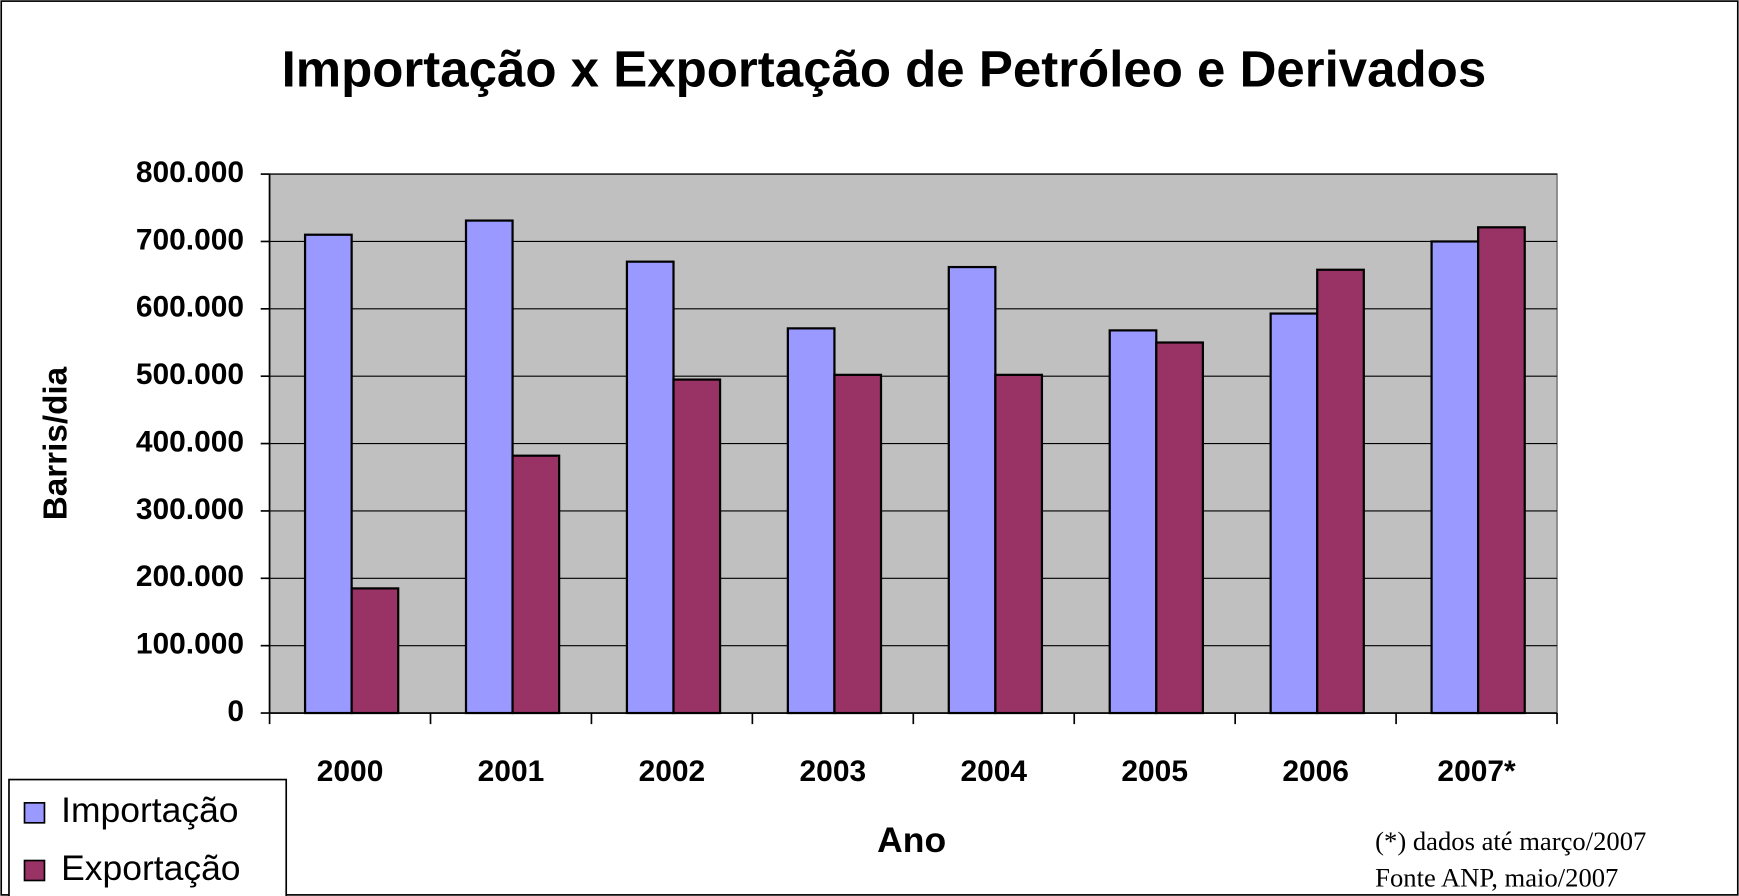 Image resolution: width=1739 pixels, height=896 pixels. What do you see at coordinates (56, 443) in the screenshot?
I see `y-axis-label: Barris/dia` at bounding box center [56, 443].